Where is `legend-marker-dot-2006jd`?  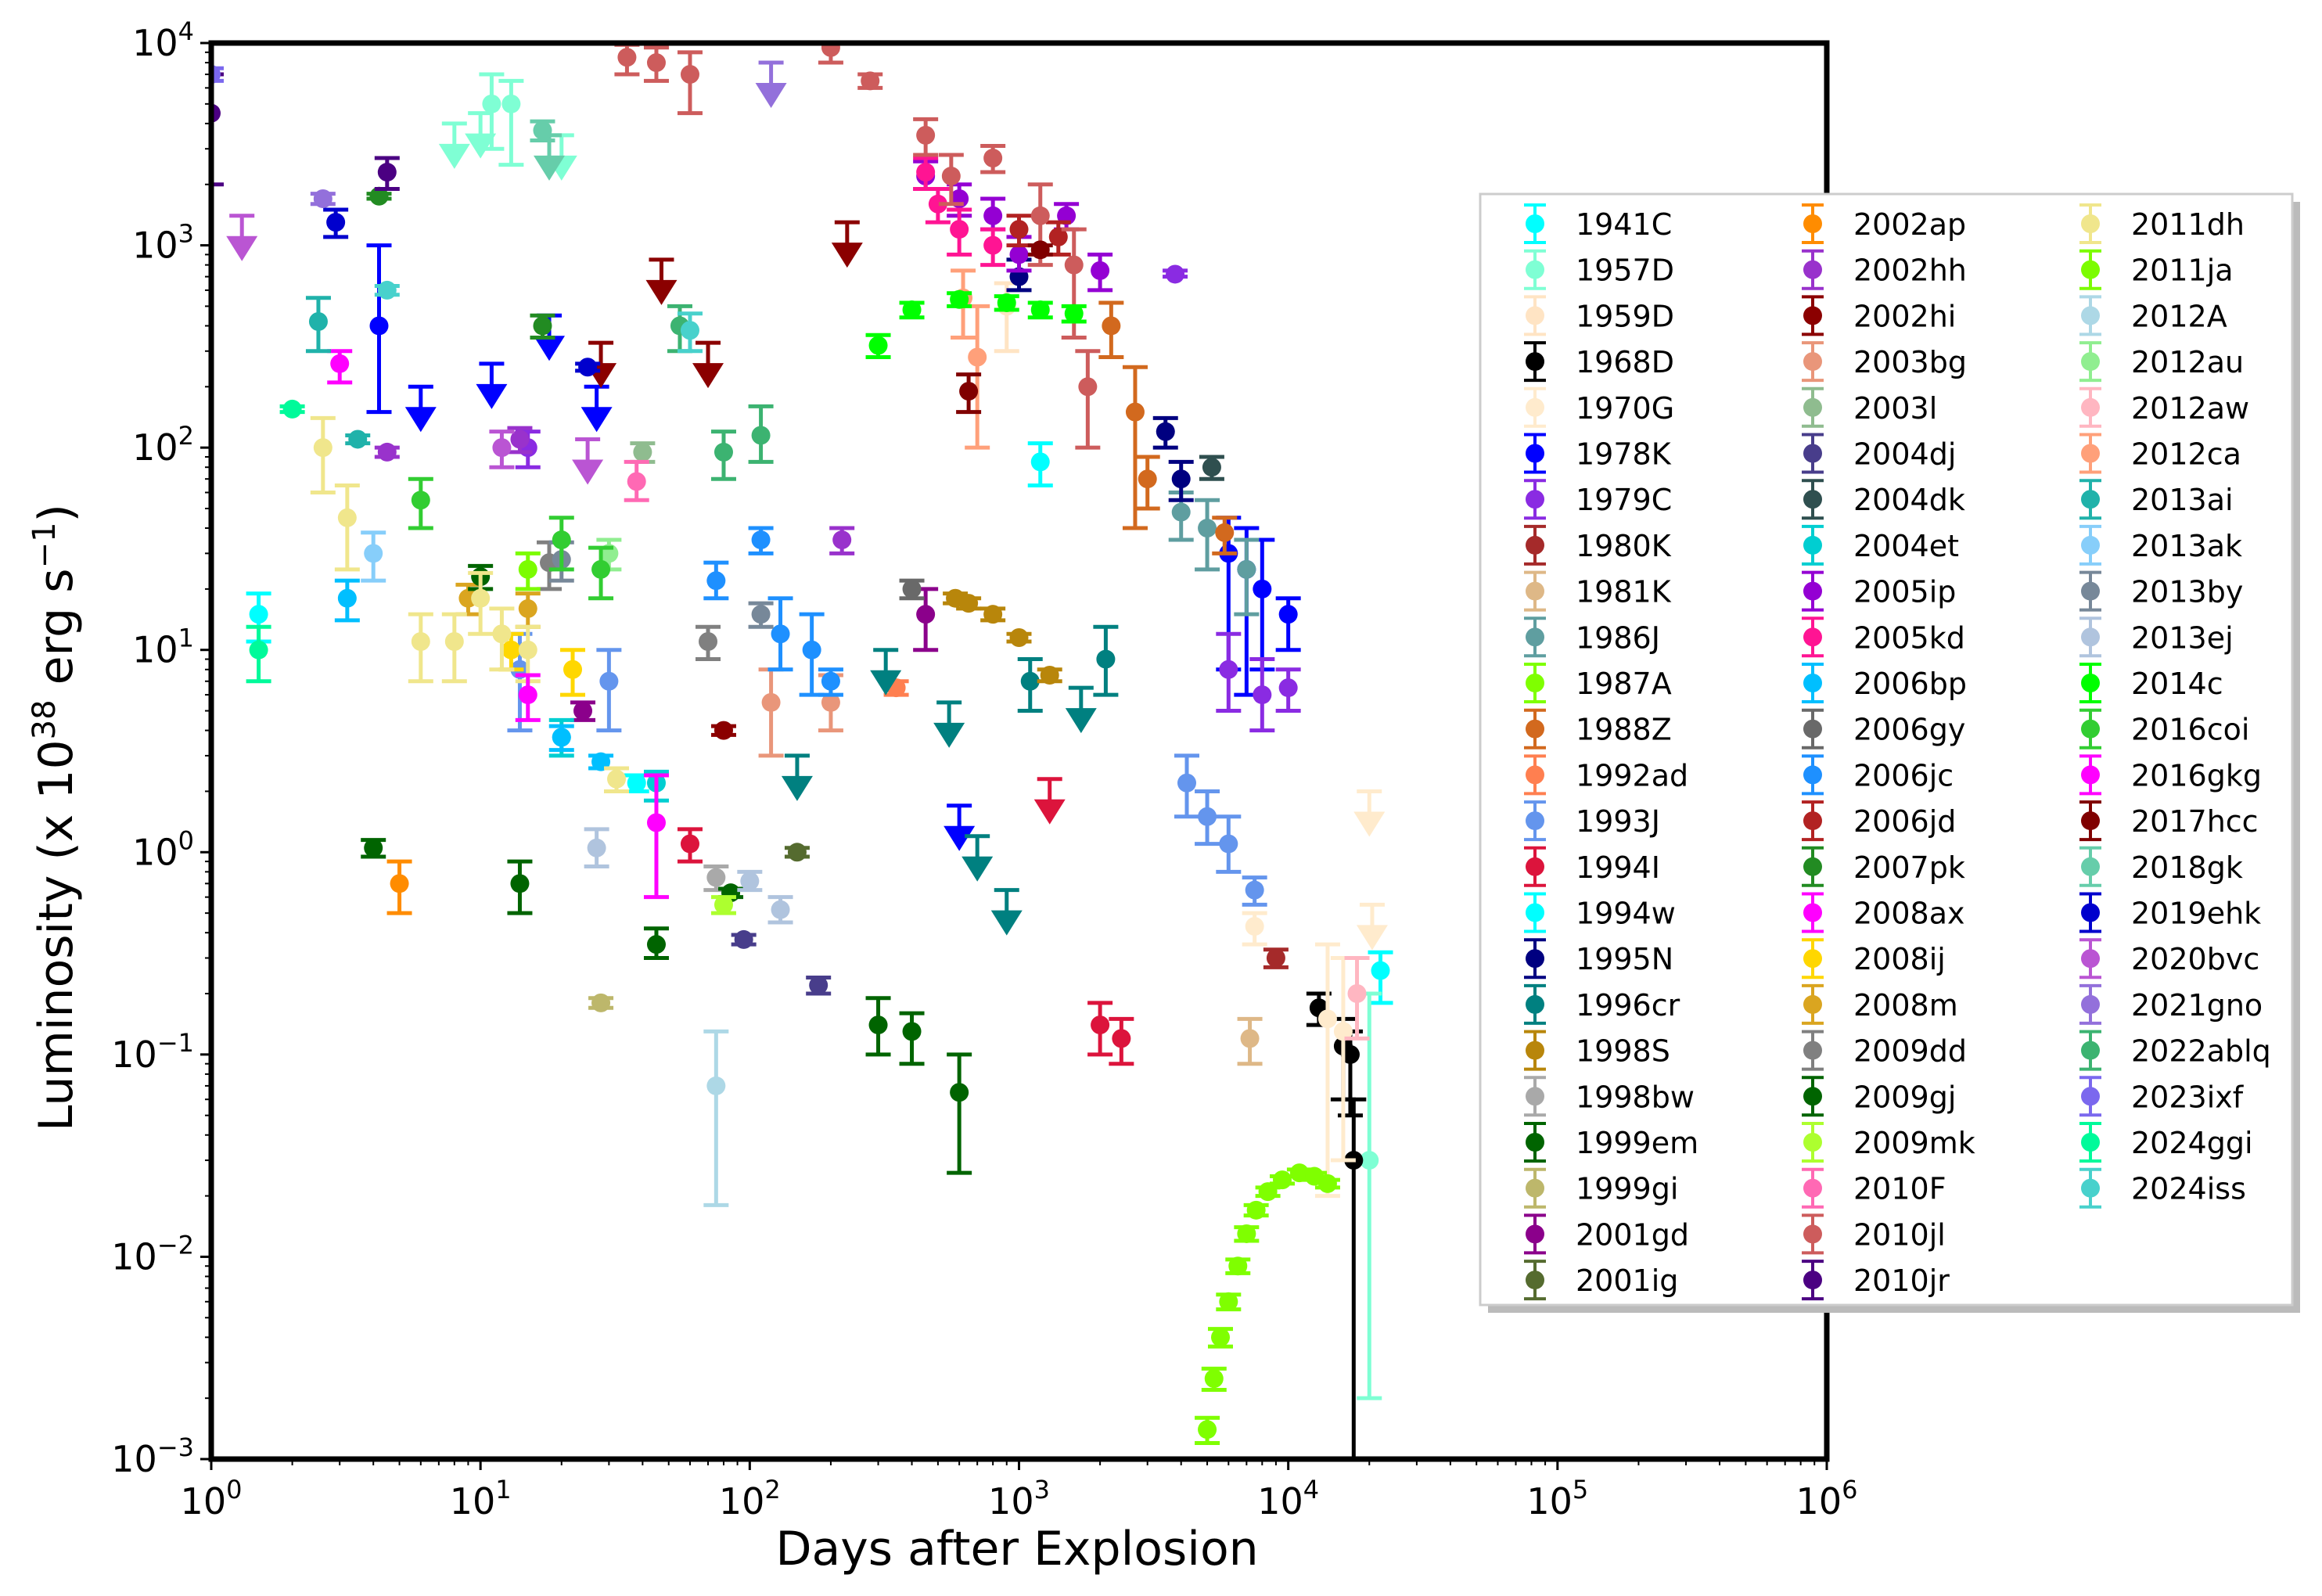
legend-marker-dot-2006jd is located at coordinates (1812, 821).